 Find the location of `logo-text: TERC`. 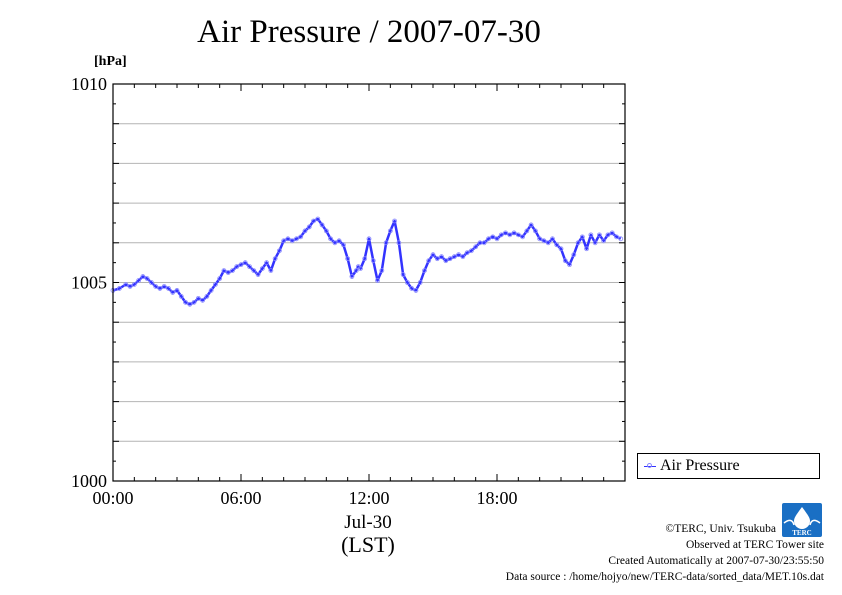

logo-text: TERC is located at coordinates (801, 533).